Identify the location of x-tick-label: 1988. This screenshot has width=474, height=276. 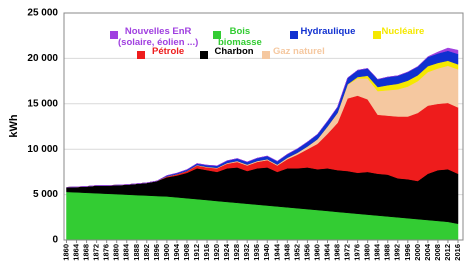
(387, 252).